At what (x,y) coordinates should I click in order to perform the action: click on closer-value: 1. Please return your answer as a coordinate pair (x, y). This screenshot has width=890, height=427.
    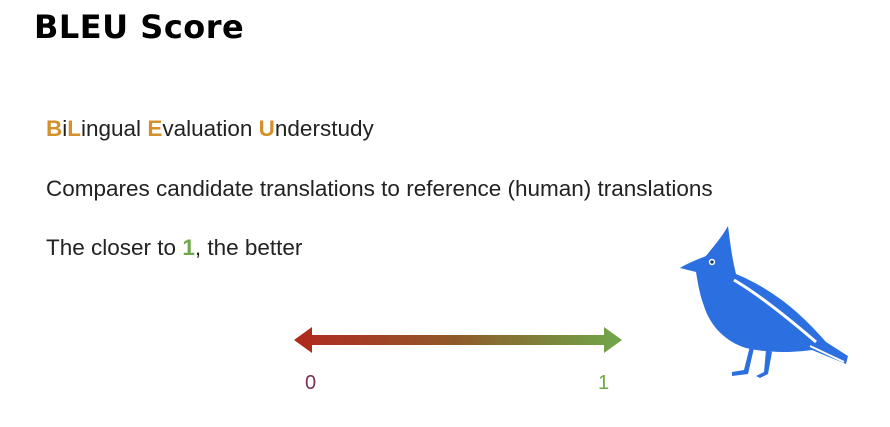
    Looking at the image, I should click on (188, 247).